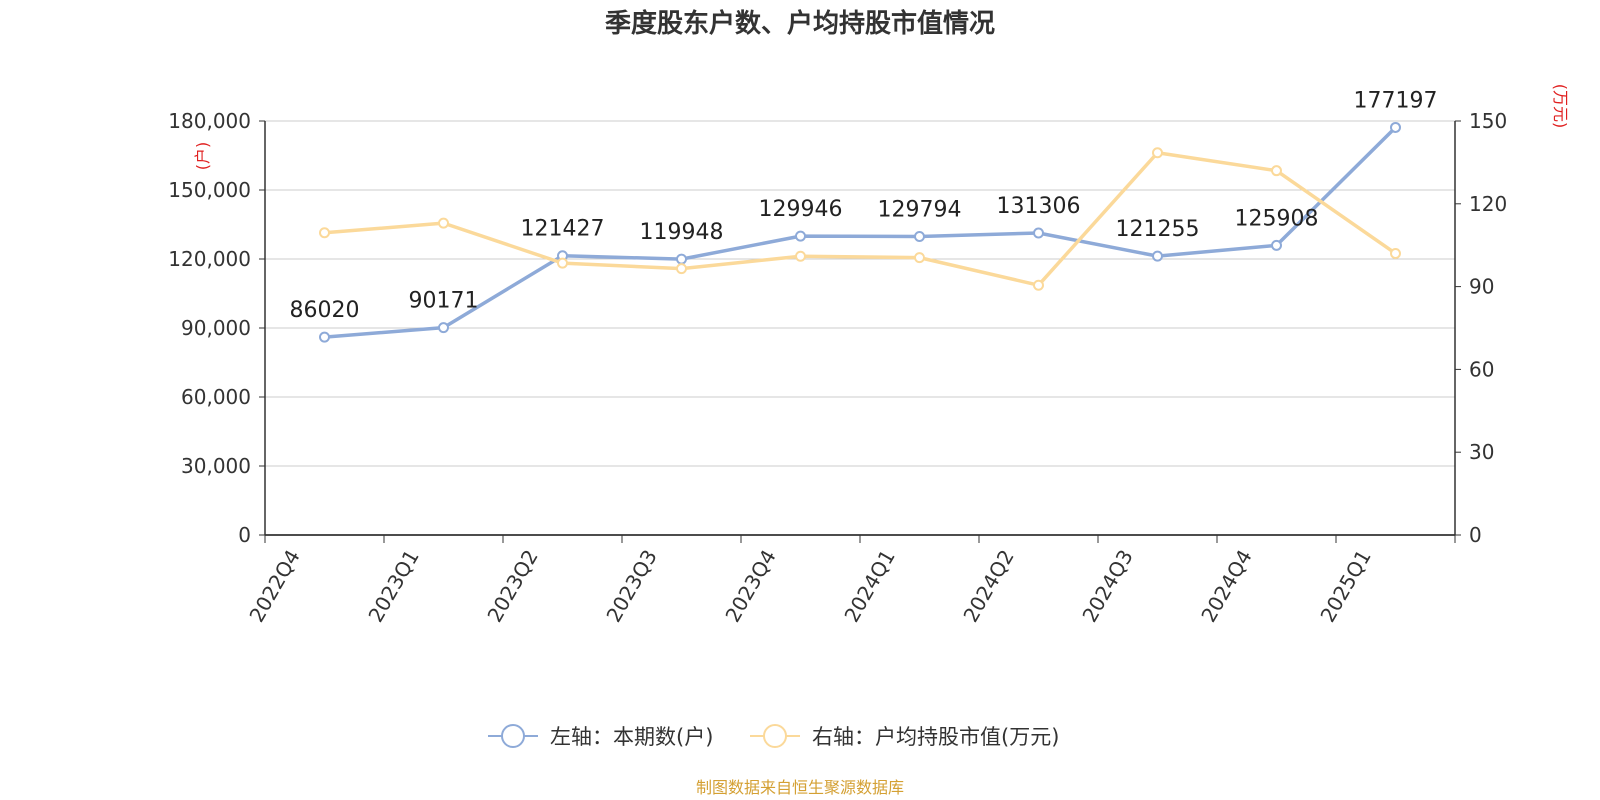 The width and height of the screenshot is (1600, 800). Describe the element at coordinates (801, 209) in the screenshot. I see `data-label: 129946` at that location.